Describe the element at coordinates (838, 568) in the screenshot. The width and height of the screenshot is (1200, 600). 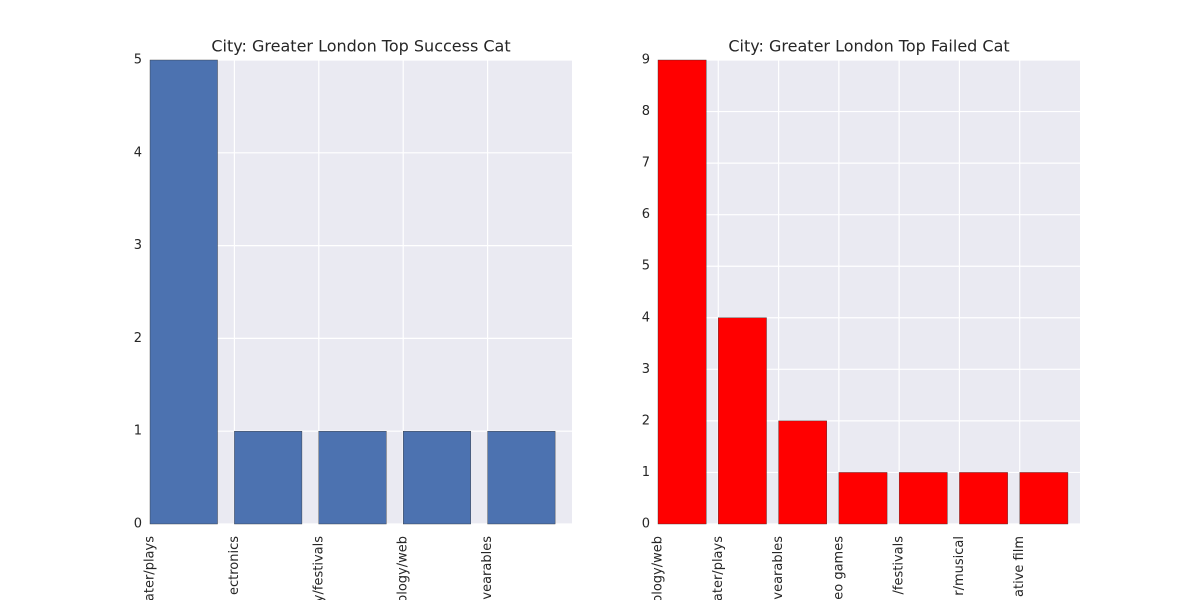
I see `x-tick-label: eo games` at that location.